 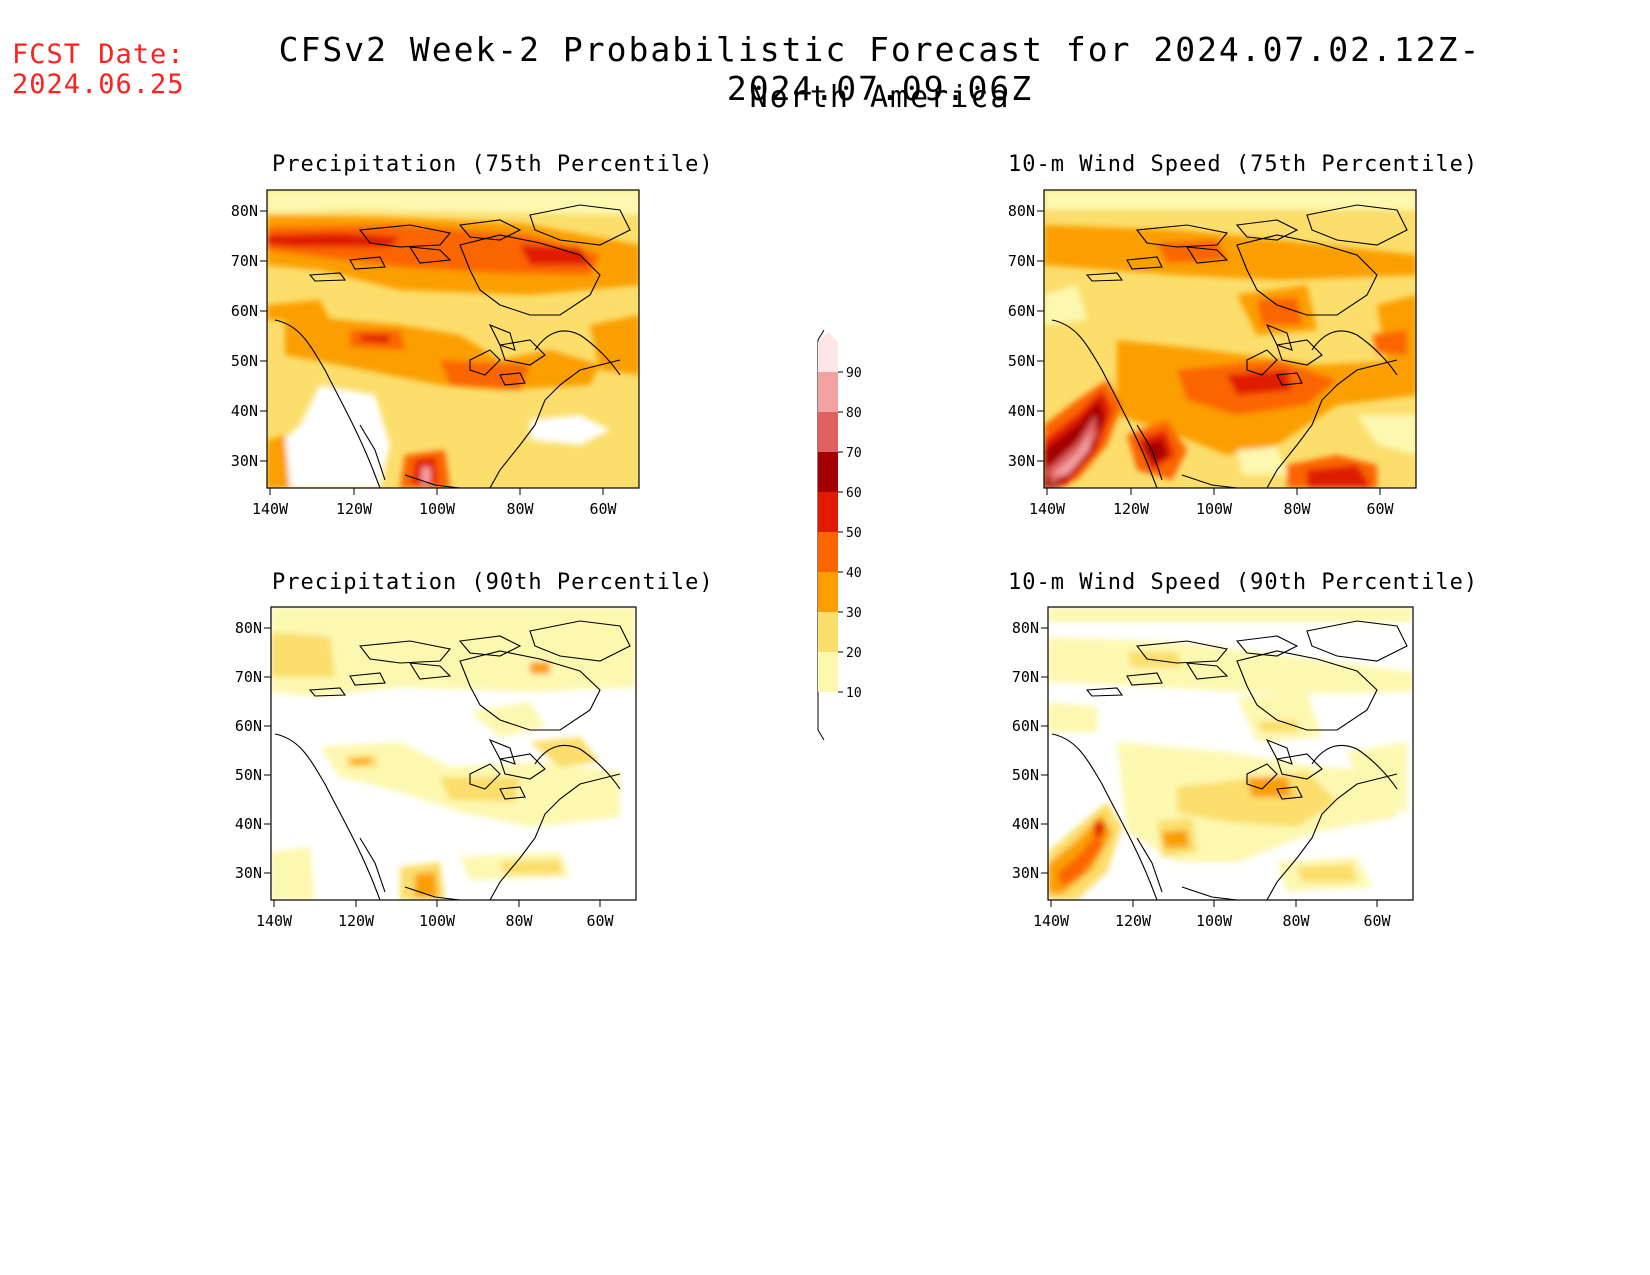 I want to click on colorbar-label: 60, so click(x=854, y=493).